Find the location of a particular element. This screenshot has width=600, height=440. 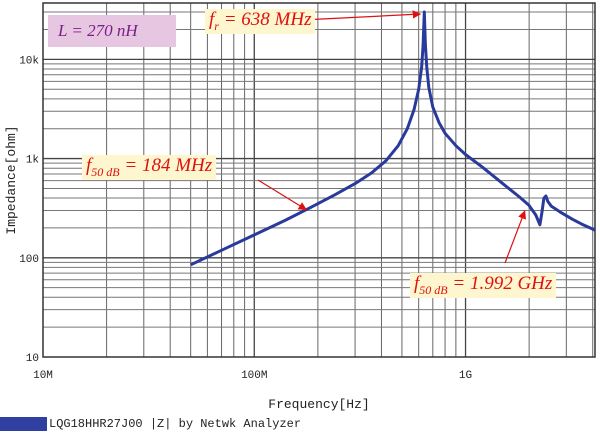

y-tick-label: 1k is located at coordinates (33, 161).